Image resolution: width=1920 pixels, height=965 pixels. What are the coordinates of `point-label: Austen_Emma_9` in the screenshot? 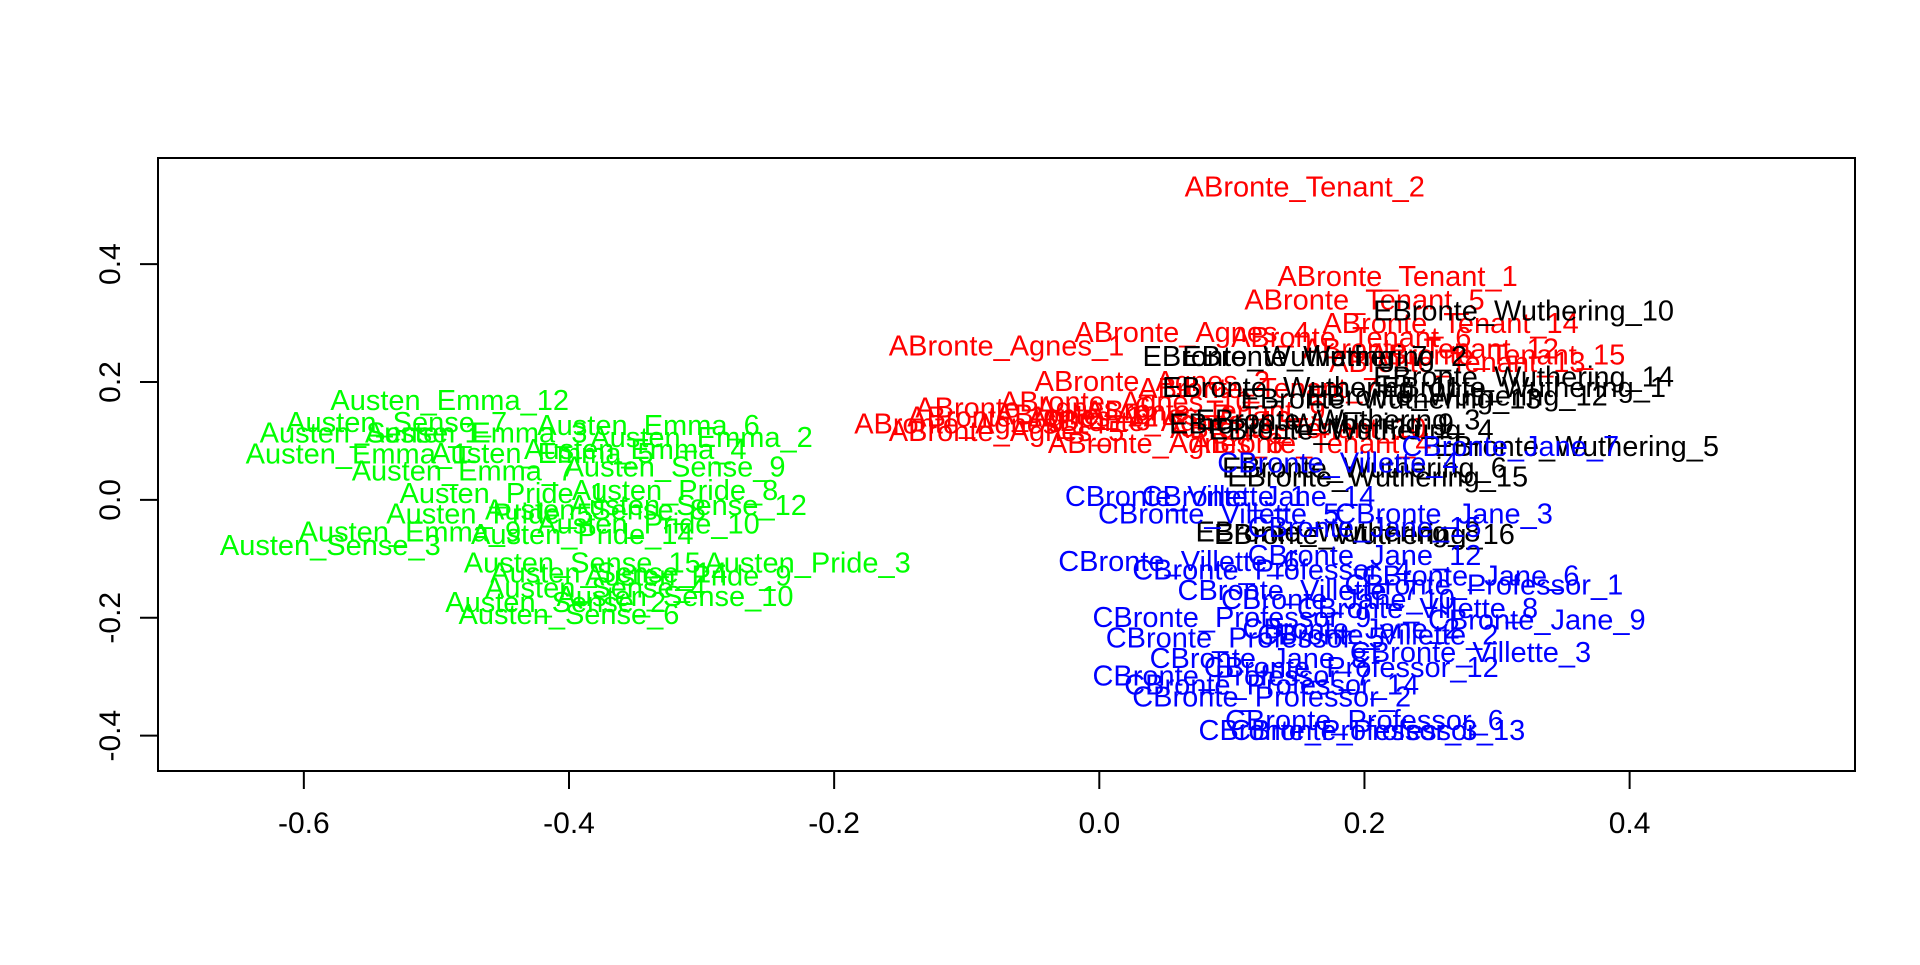 It's located at (410, 532).